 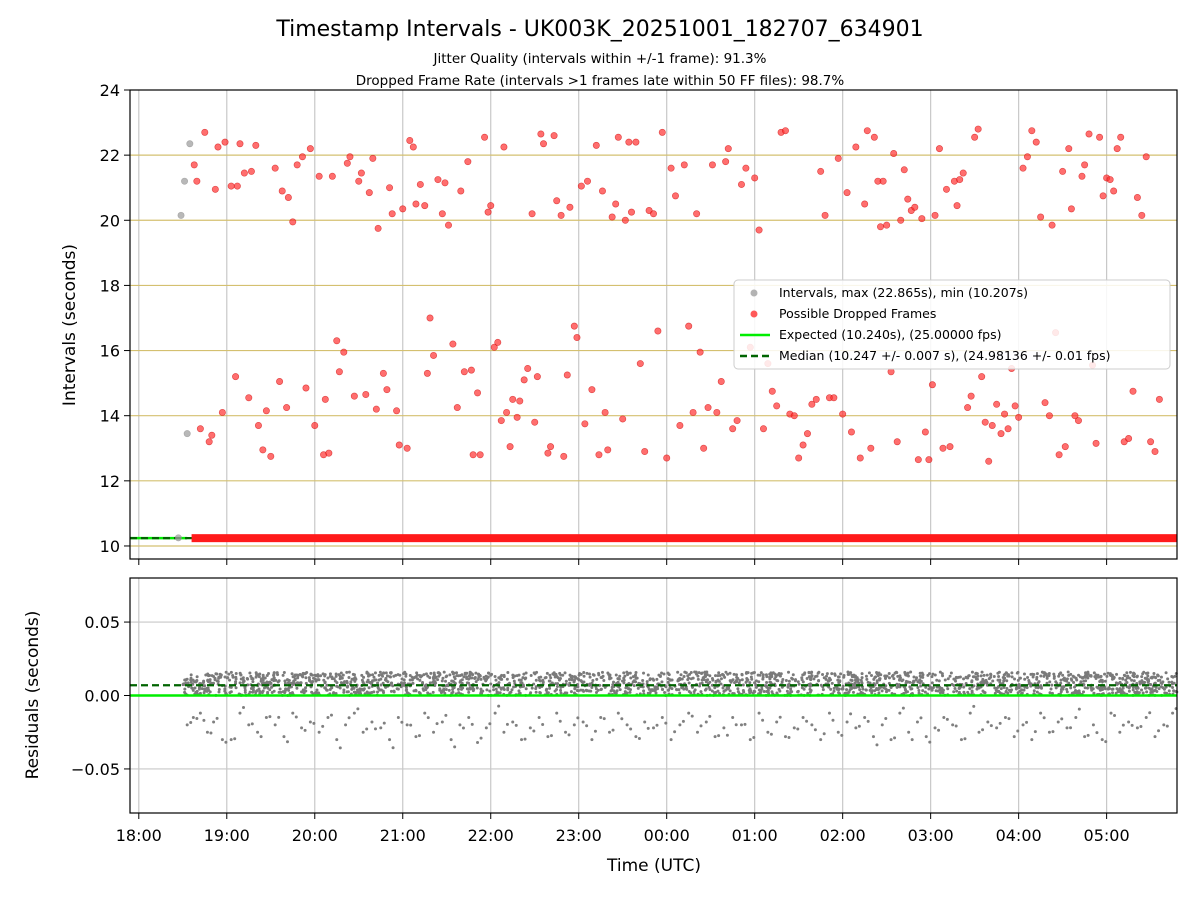 I want to click on intervals-y-tick-label: 18, so click(x=110, y=285).